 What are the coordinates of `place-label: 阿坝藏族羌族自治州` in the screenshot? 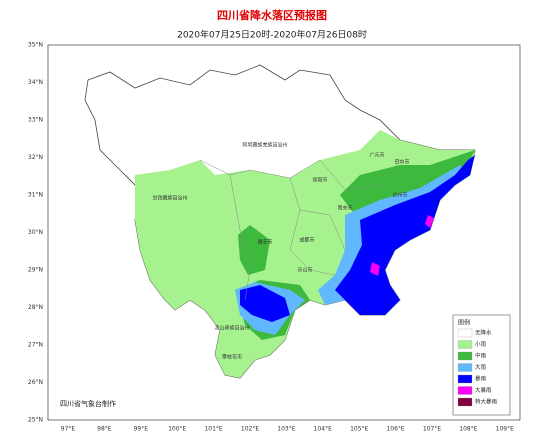 It's located at (264, 145).